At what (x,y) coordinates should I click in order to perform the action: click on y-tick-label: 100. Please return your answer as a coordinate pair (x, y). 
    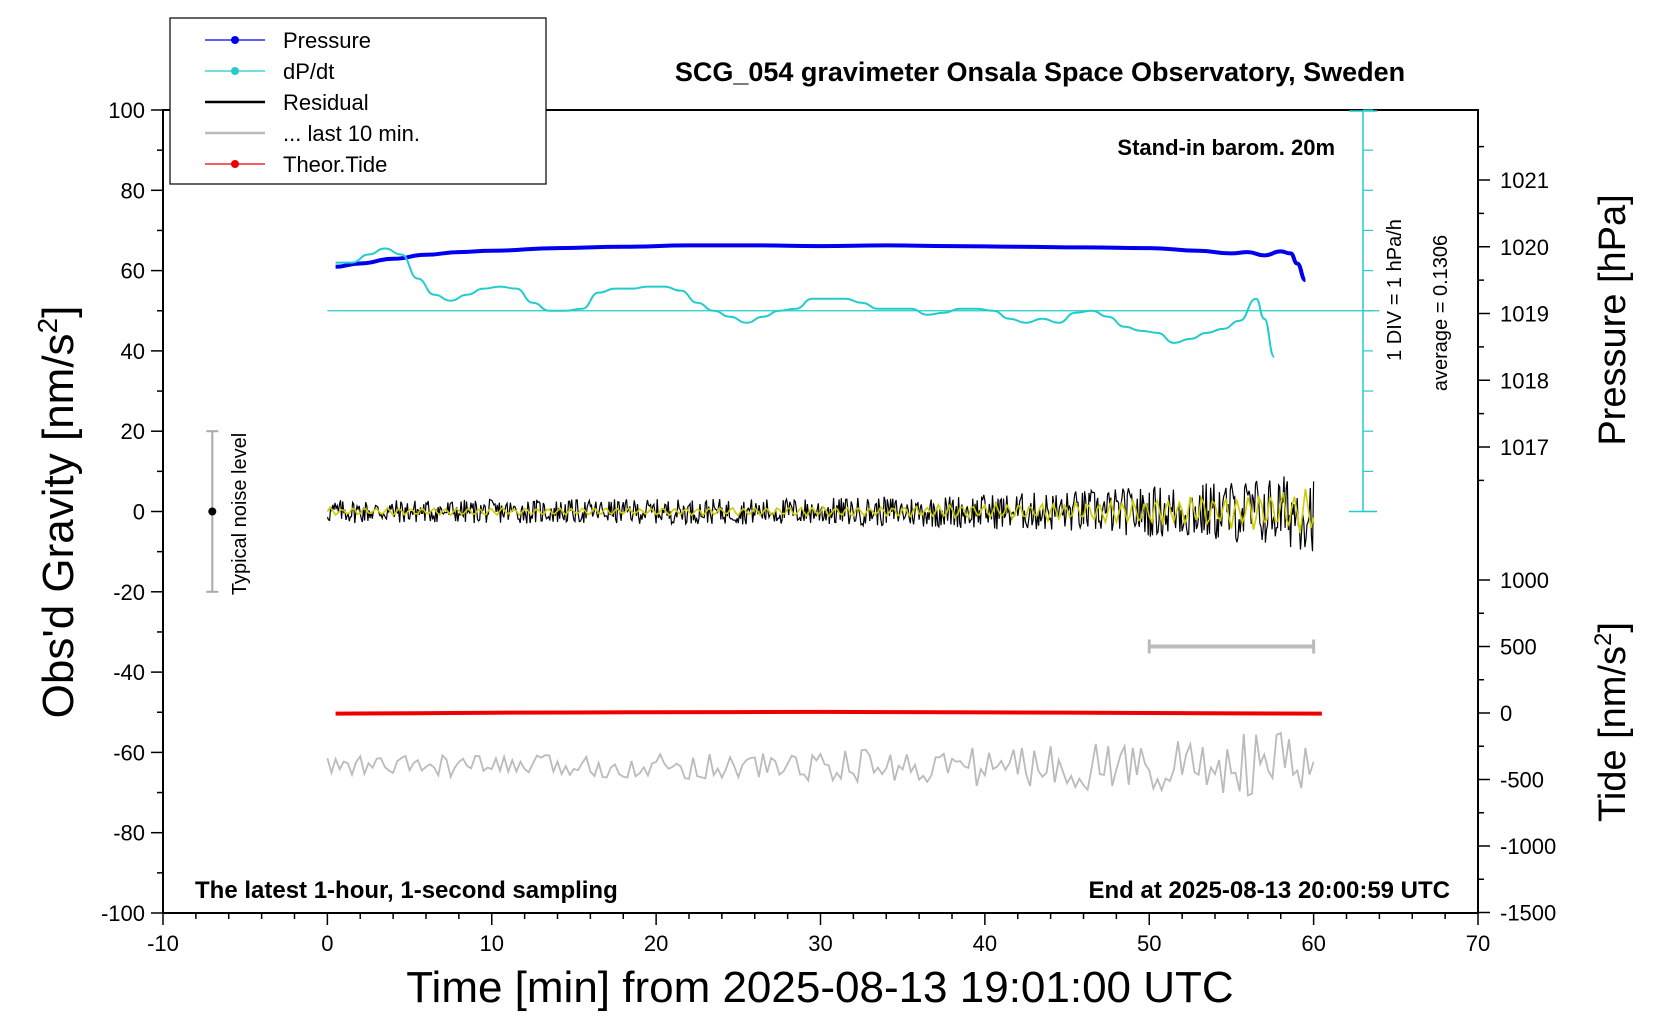
    Looking at the image, I should click on (126, 110).